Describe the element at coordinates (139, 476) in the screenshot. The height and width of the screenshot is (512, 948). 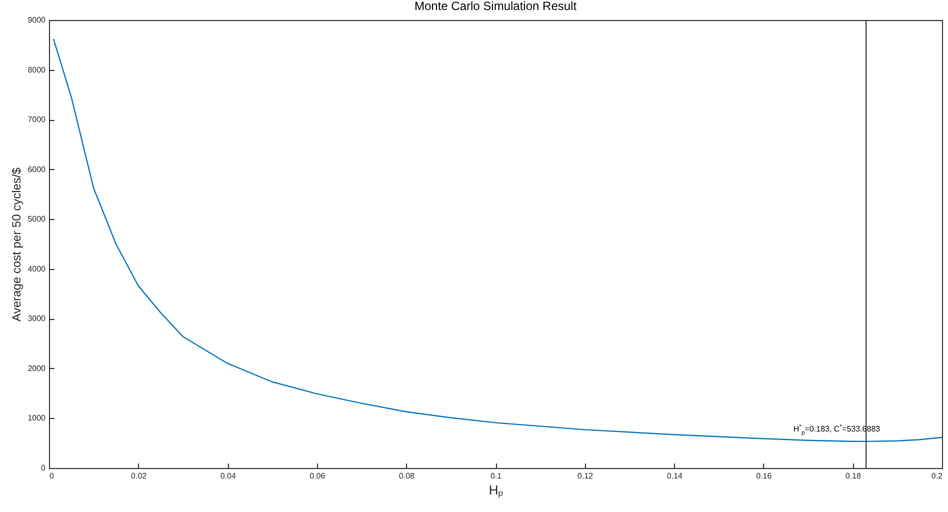
I see `x-tick-label: 0.02` at that location.